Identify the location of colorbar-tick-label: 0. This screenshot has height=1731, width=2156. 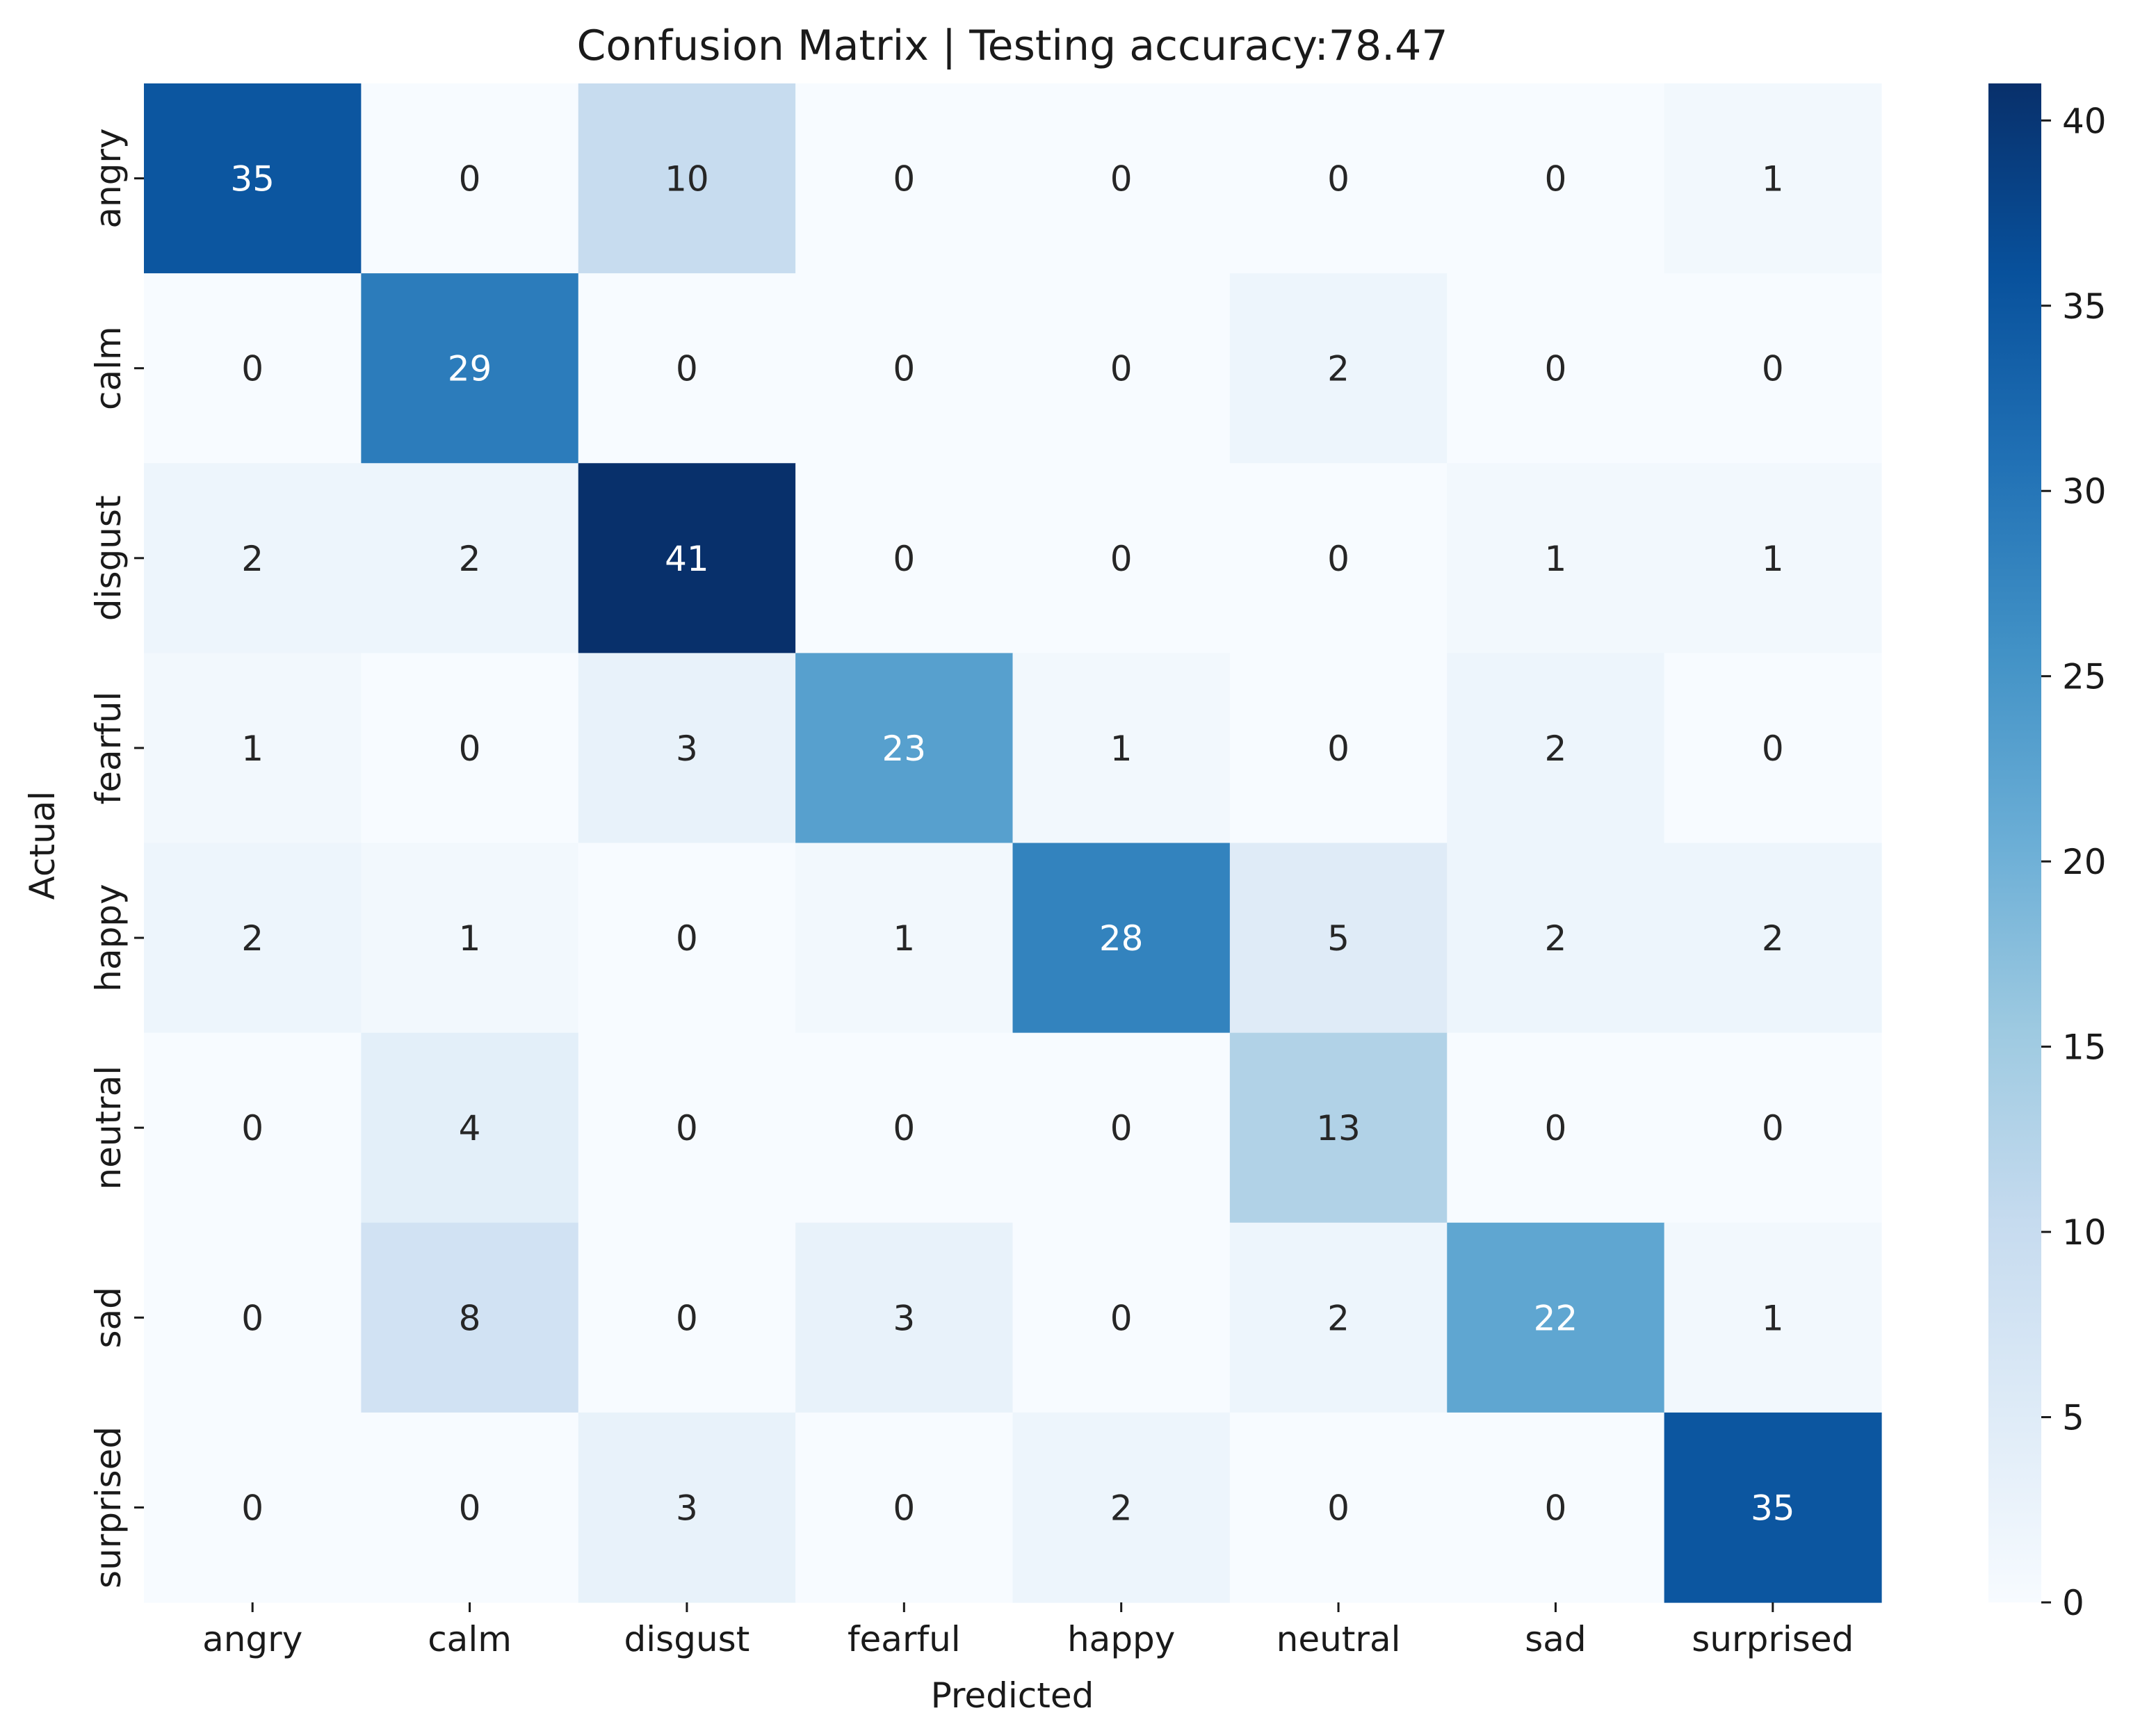
(2073, 1603).